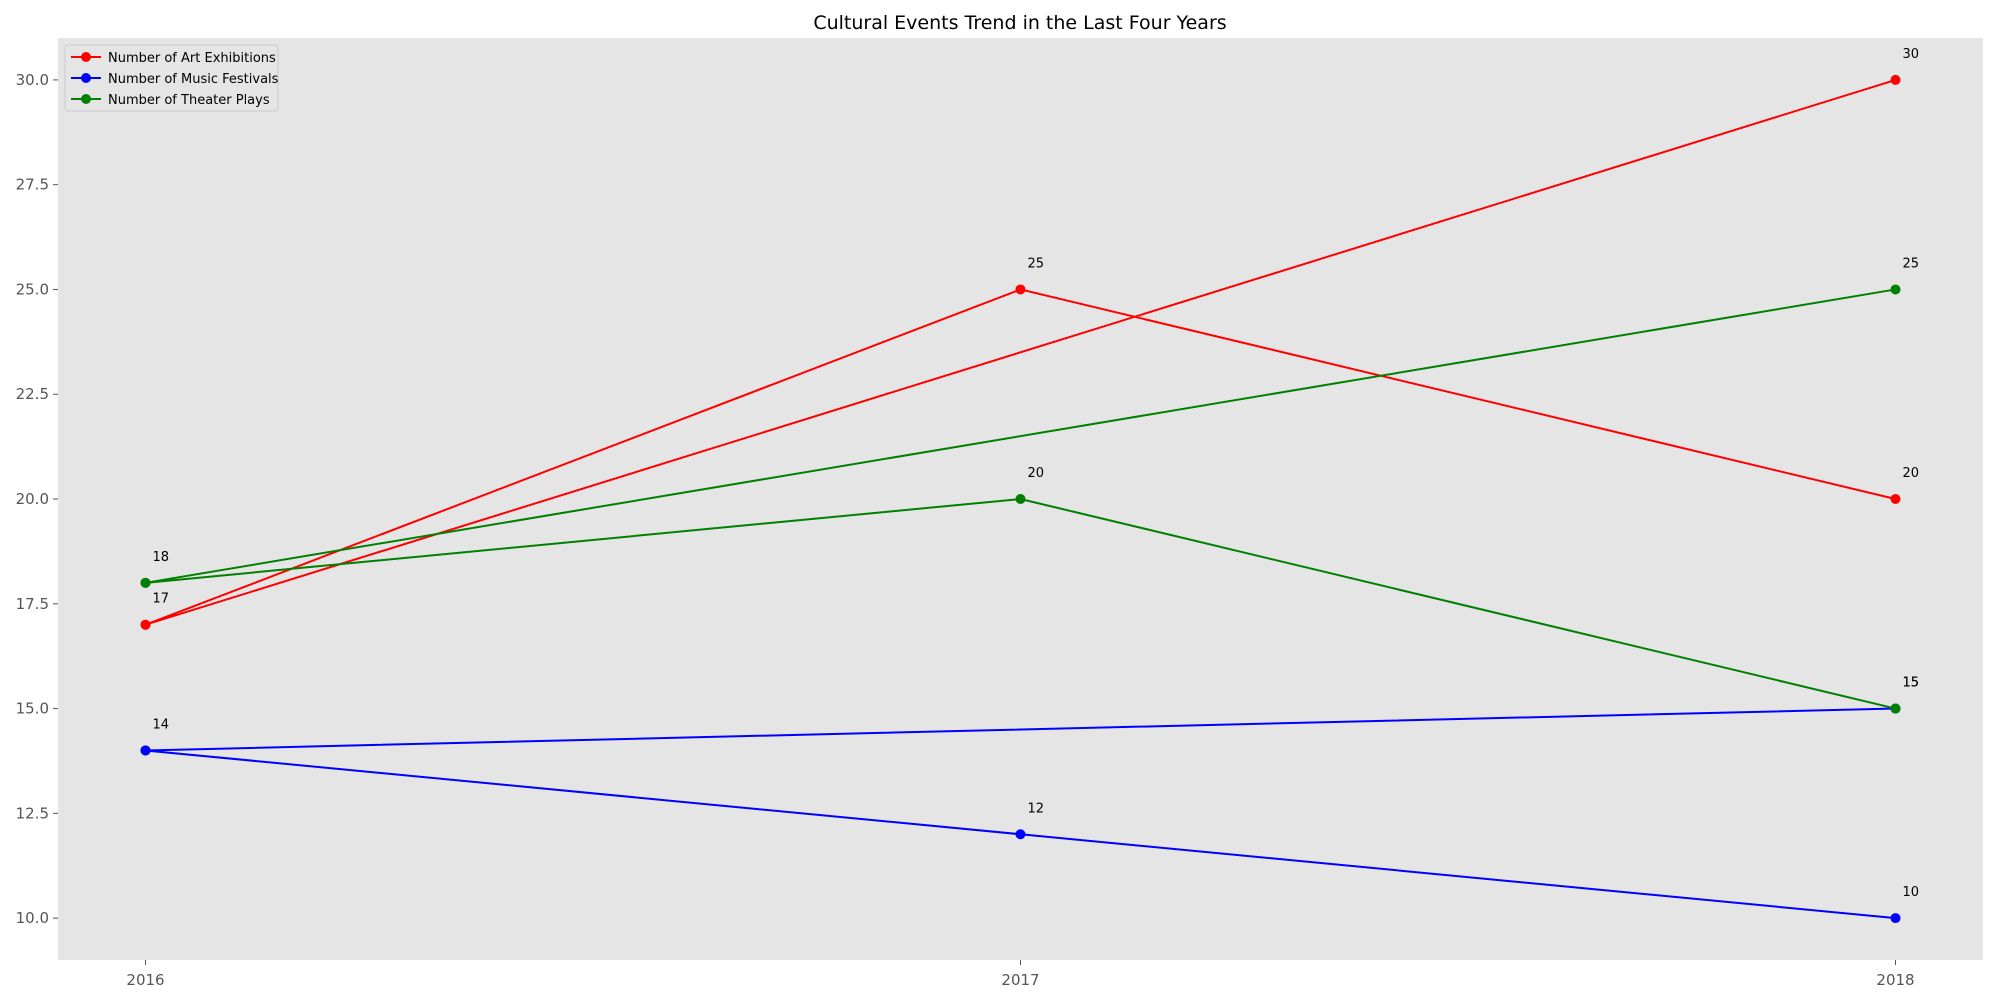 This screenshot has width=2000, height=1000. Describe the element at coordinates (32, 709) in the screenshot. I see `y-tick-label: 15.0` at that location.